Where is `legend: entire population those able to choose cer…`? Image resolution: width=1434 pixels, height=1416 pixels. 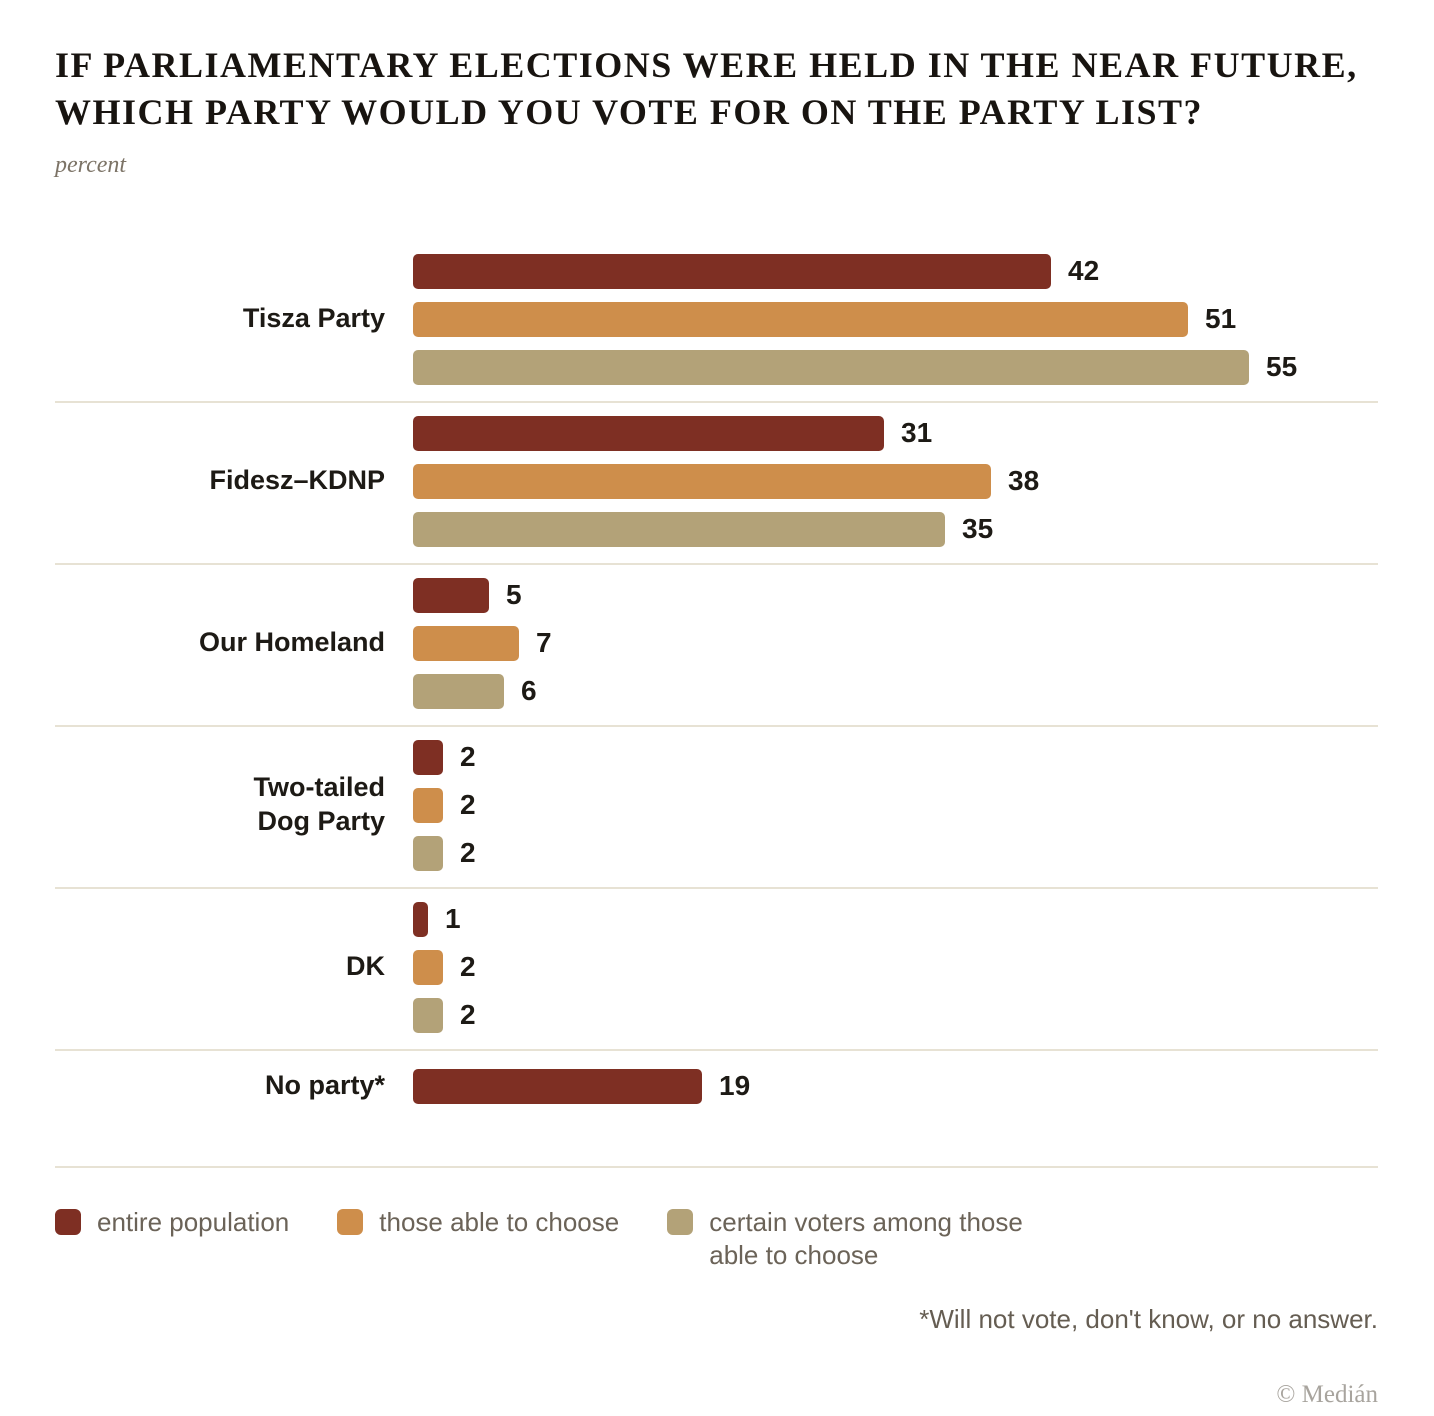
legend: entire population those able to choose cer… is located at coordinates (716, 1239).